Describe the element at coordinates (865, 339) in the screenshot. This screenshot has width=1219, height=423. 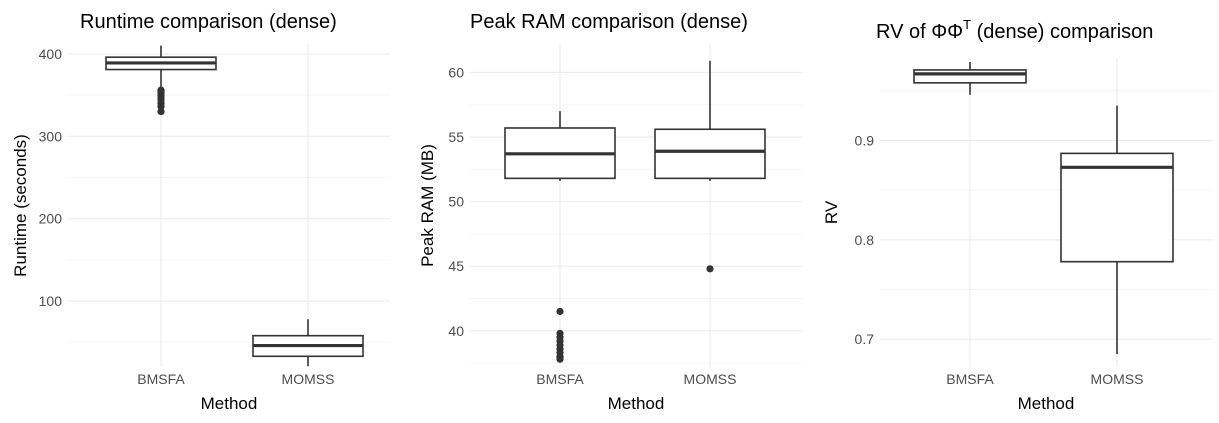
I see `y-tick-label: 0.7` at that location.